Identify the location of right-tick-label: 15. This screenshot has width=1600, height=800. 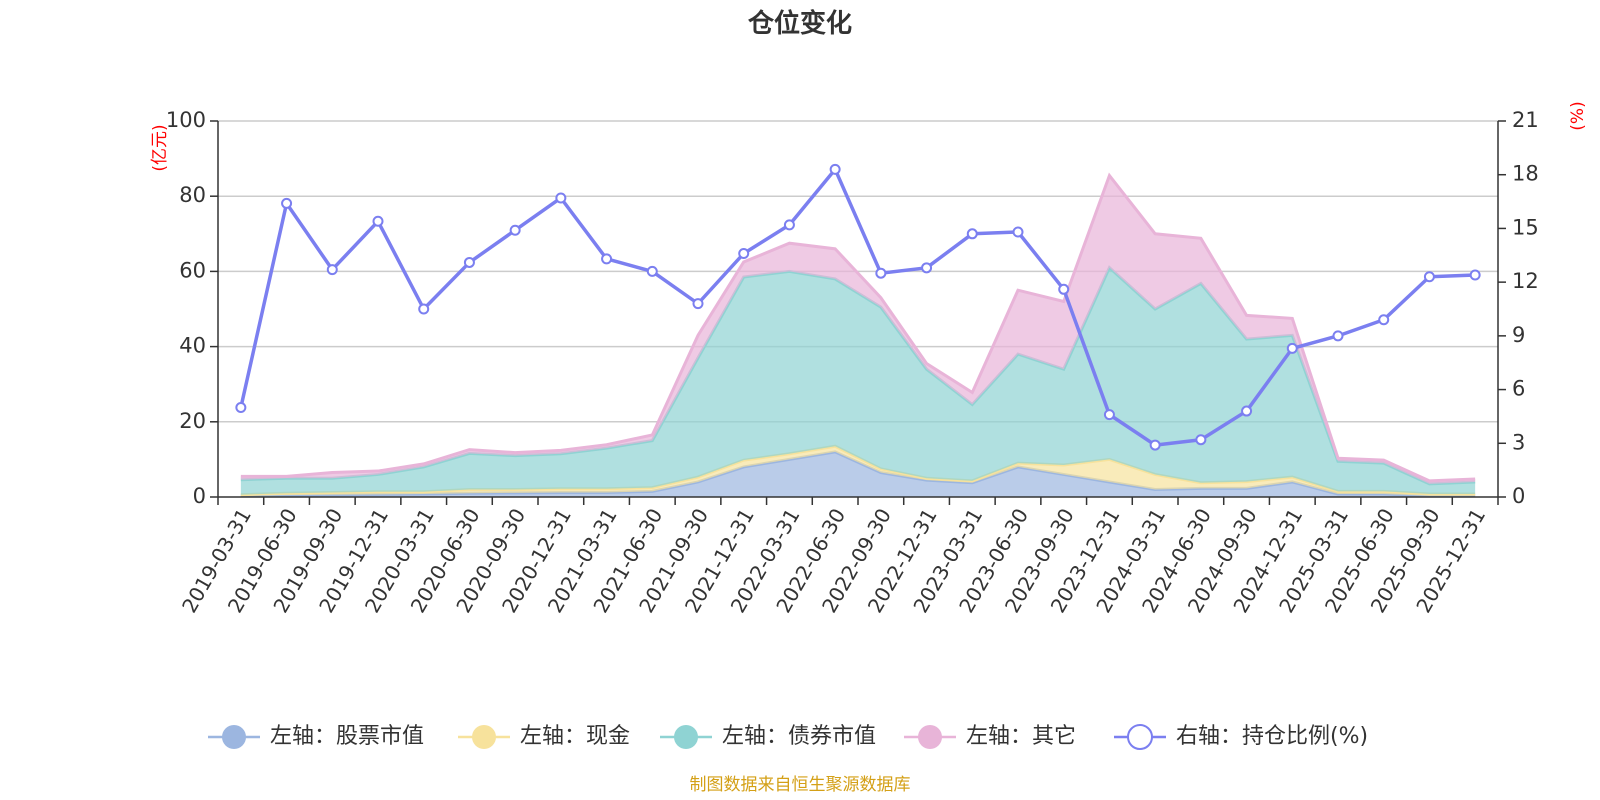
(1525, 227).